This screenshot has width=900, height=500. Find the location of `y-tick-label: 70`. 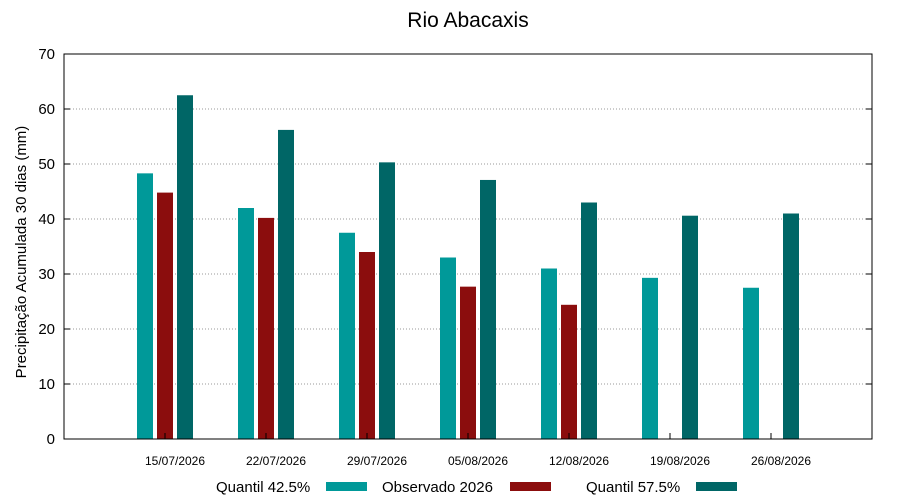

y-tick-label: 70 is located at coordinates (46, 54).